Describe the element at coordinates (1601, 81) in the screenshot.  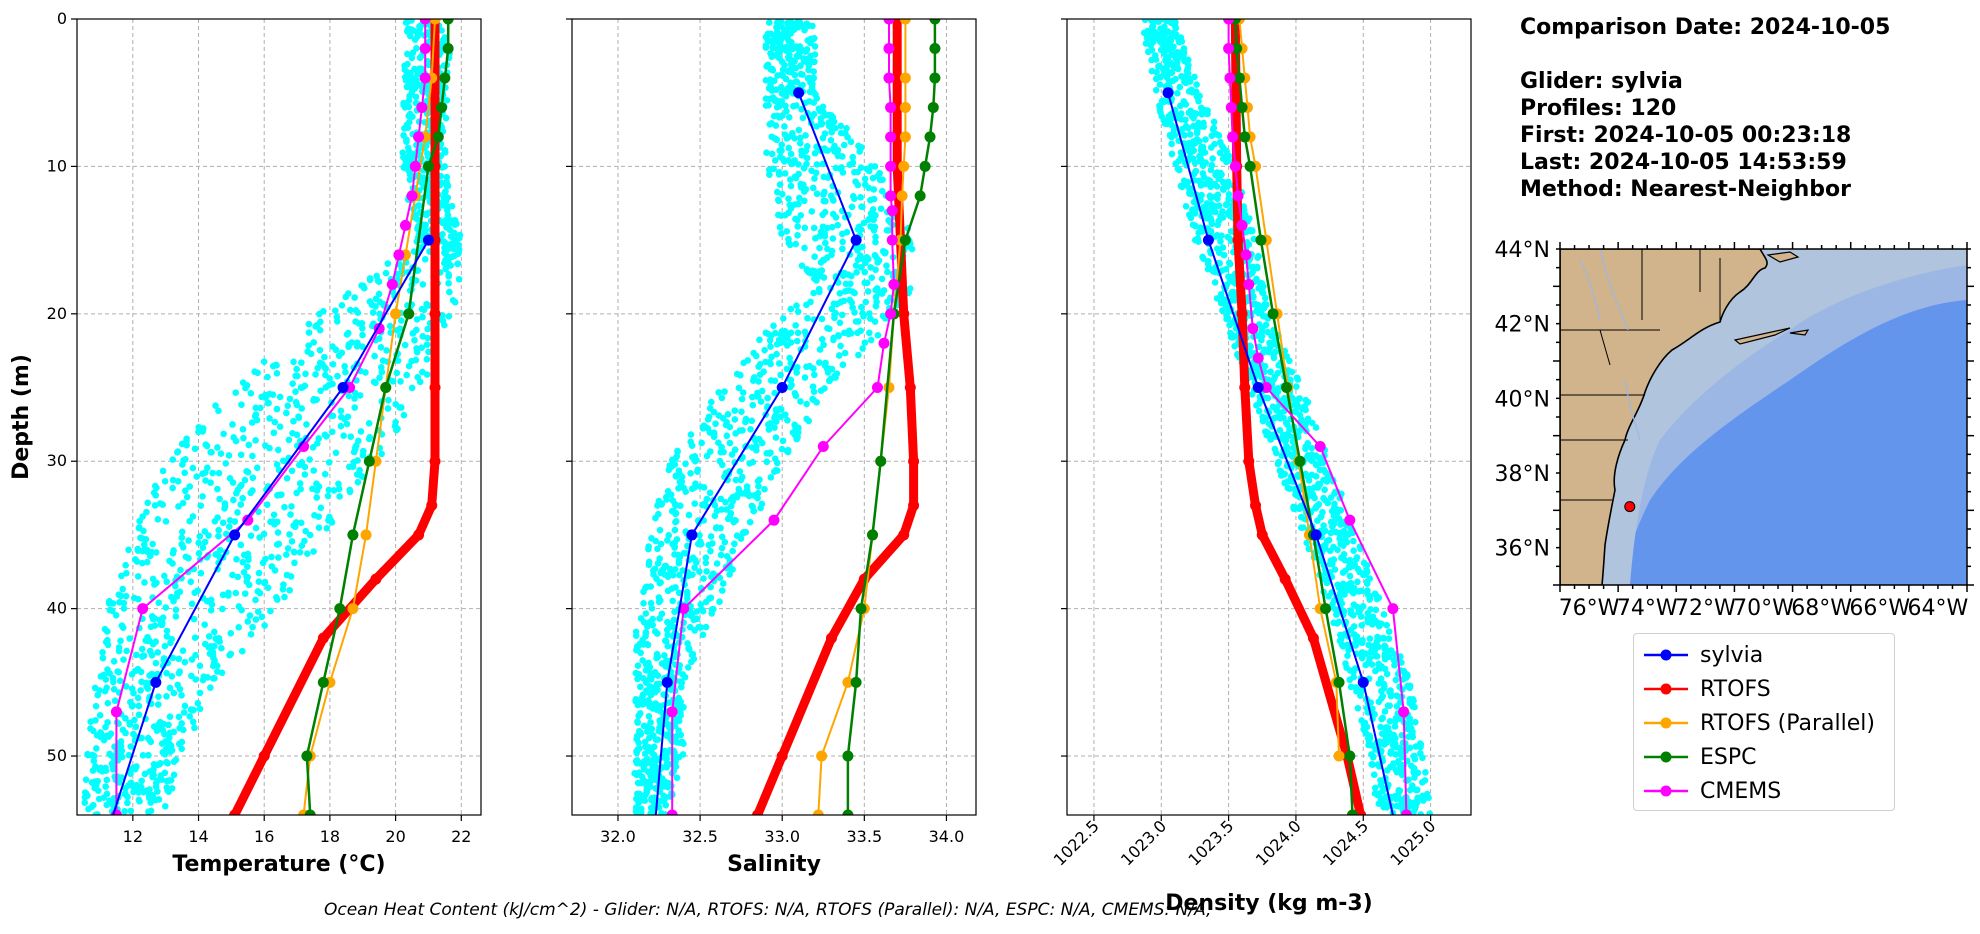
I see `glider-name: Glider: sylvia` at that location.